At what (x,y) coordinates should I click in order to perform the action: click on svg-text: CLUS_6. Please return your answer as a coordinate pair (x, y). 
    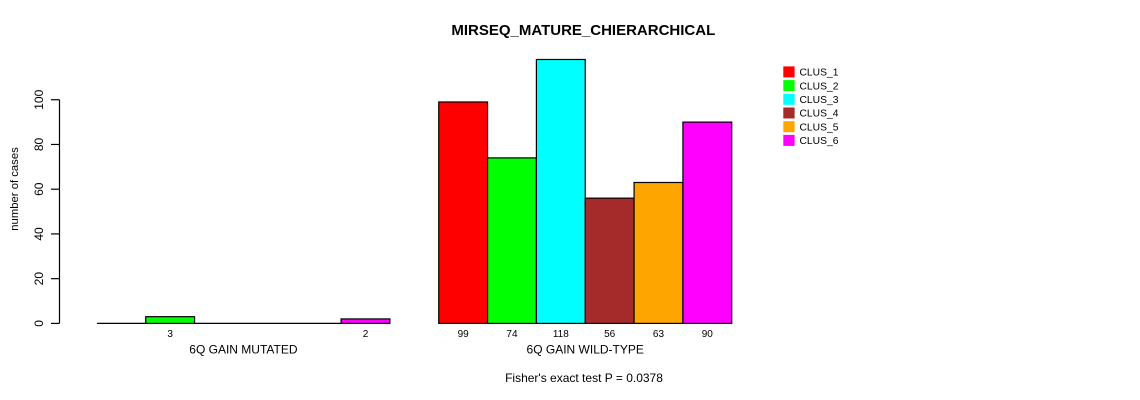
    Looking at the image, I should click on (819, 141).